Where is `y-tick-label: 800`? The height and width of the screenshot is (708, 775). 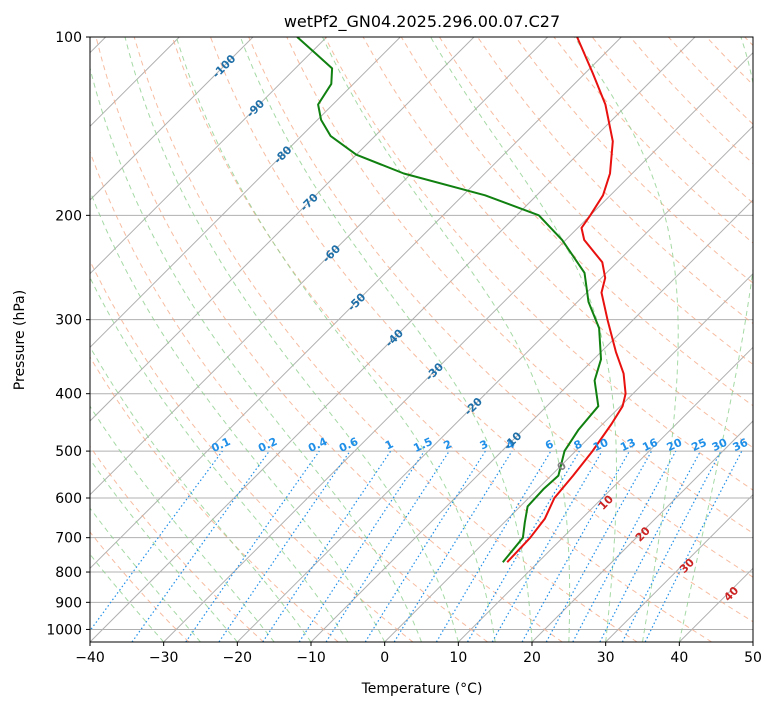 y-tick-label: 800 is located at coordinates (68, 573).